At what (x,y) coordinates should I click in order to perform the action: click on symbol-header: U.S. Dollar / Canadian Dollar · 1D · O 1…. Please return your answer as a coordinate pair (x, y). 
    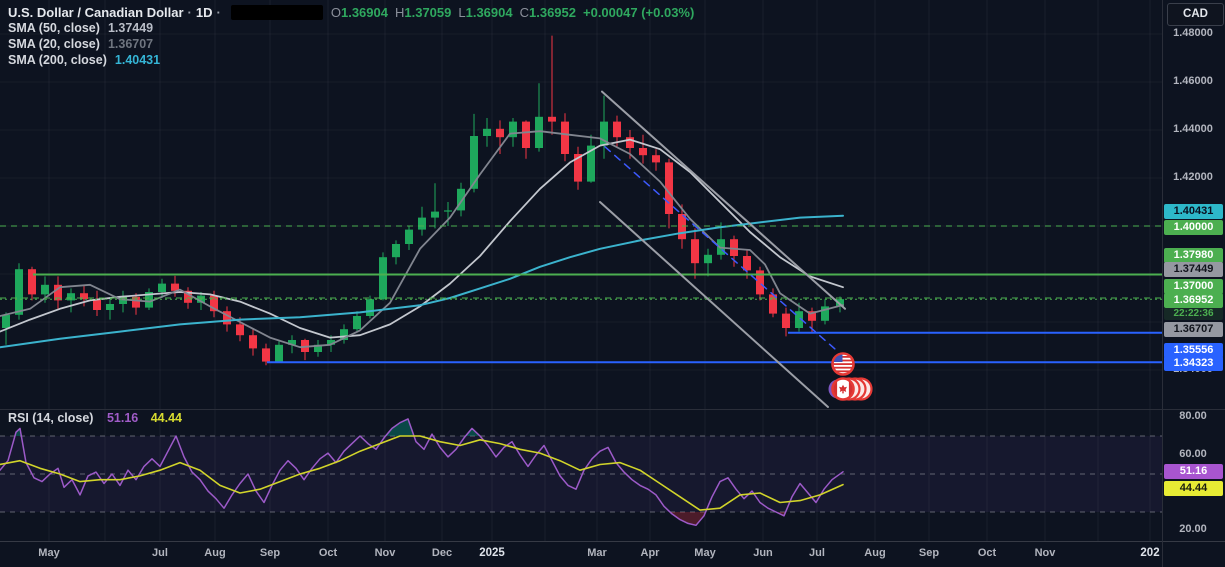
    Looking at the image, I should click on (351, 12).